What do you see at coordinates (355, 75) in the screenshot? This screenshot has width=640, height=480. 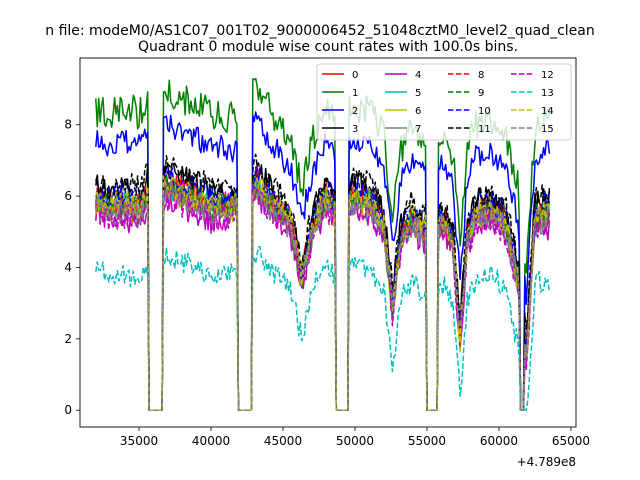 I see `legend-label-0: 0` at bounding box center [355, 75].